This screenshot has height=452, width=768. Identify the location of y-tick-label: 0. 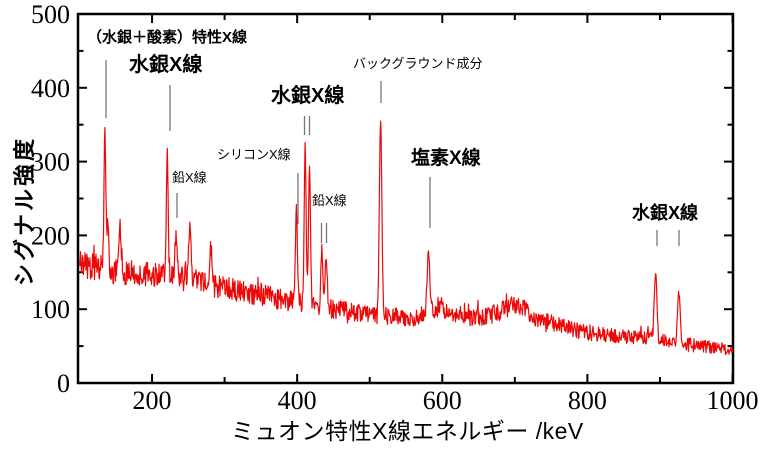
(63, 383).